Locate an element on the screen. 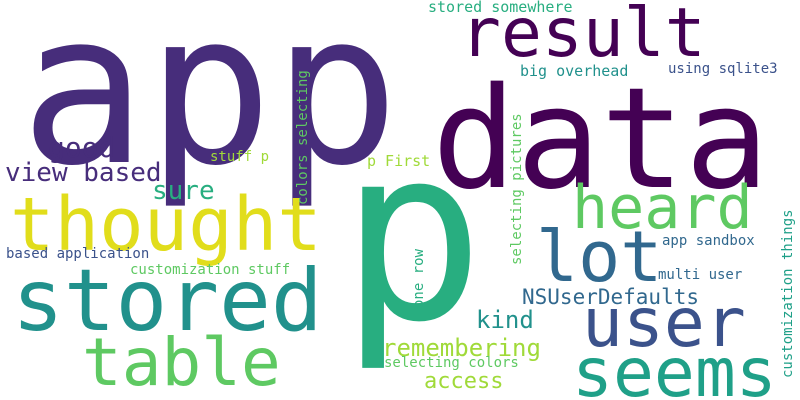 The height and width of the screenshot is (400, 800). word-multi-user: multi user is located at coordinates (700, 275).